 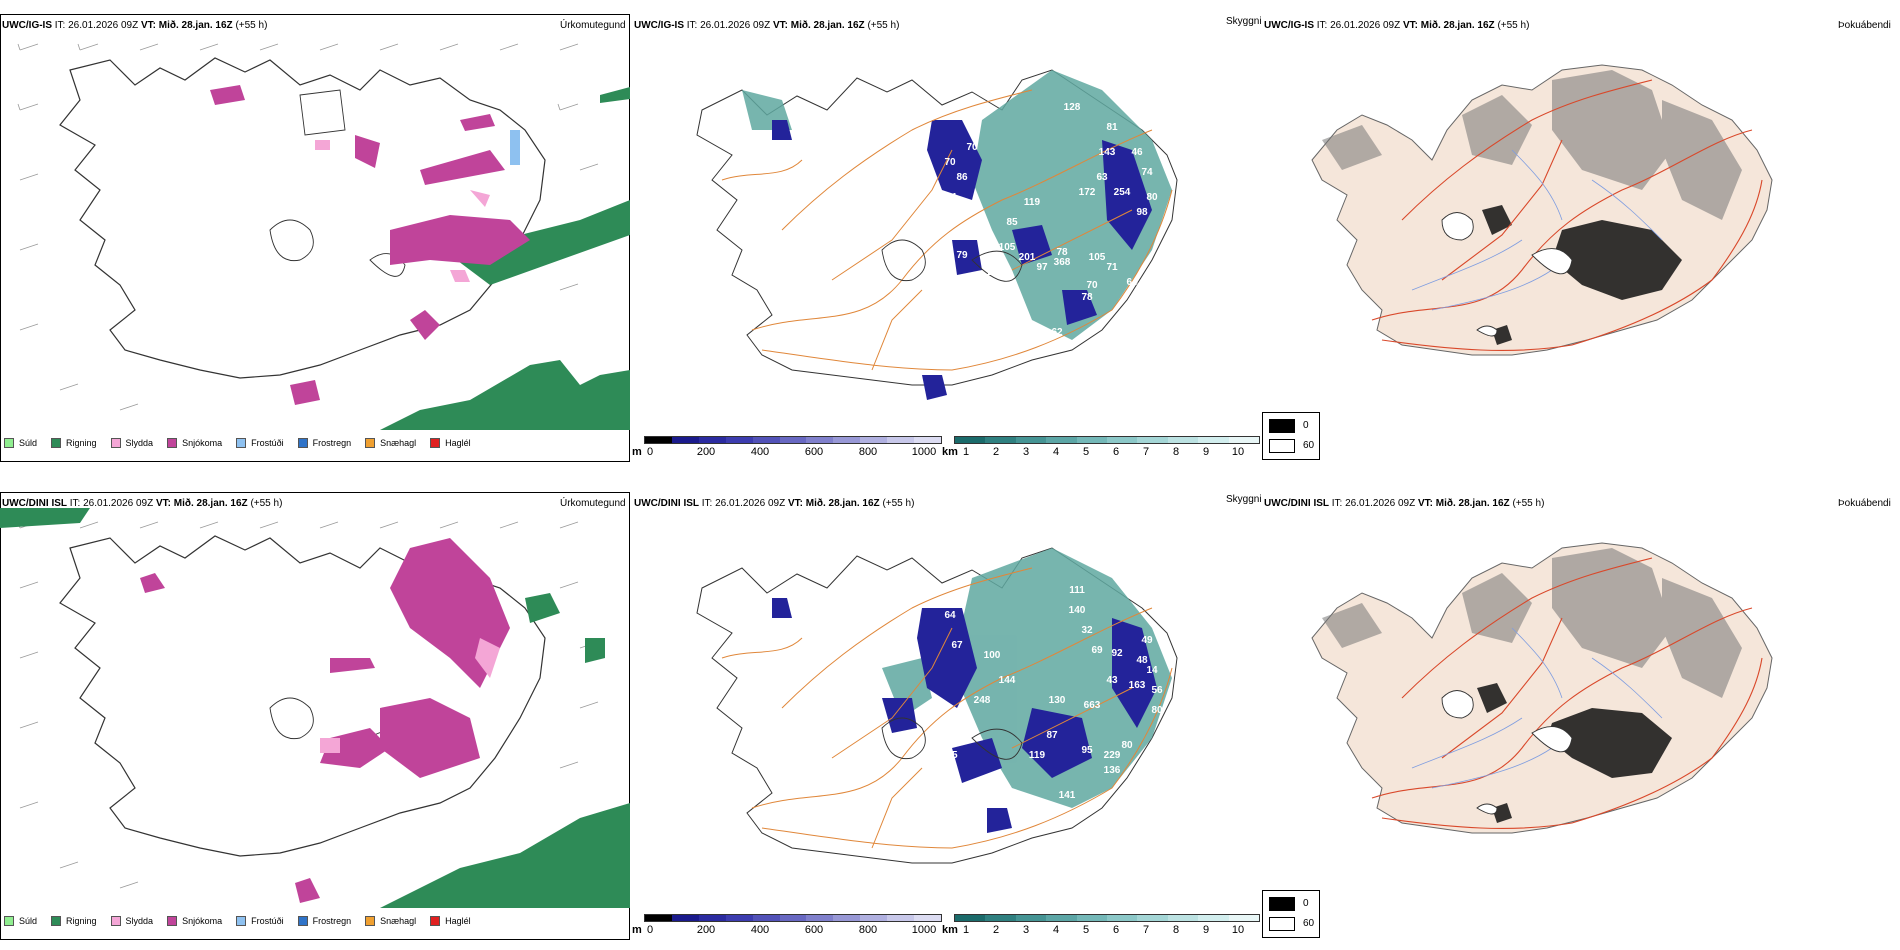 I want to click on legend-item: Haglél, so click(x=450, y=921).